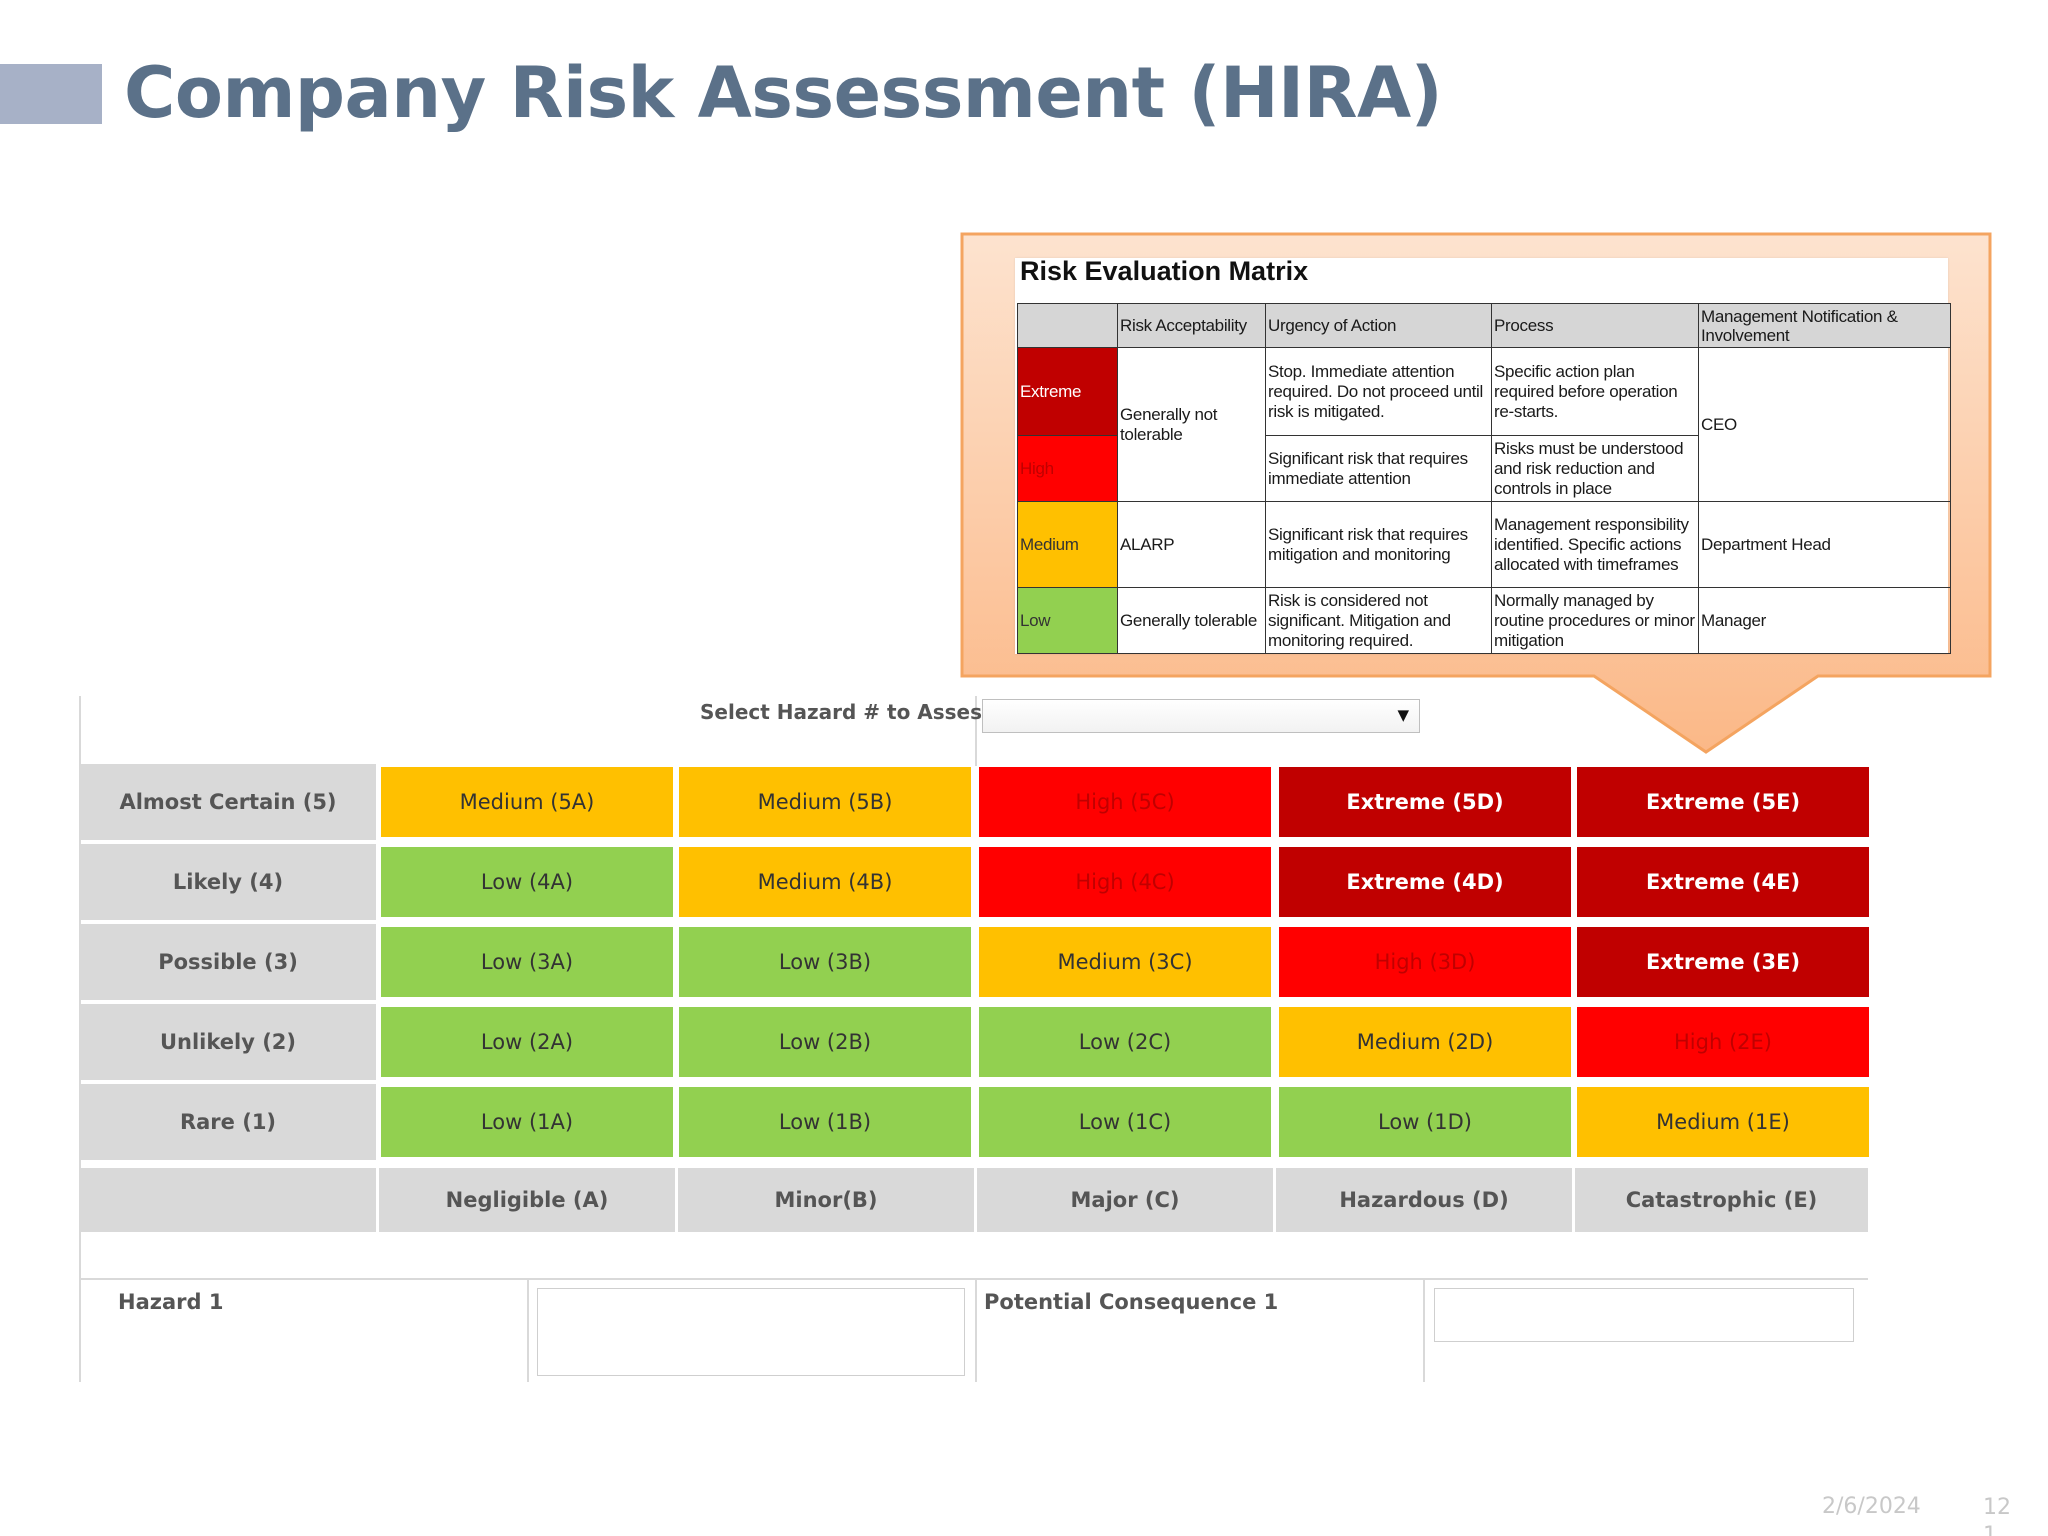 The width and height of the screenshot is (2048, 1536). Describe the element at coordinates (1824, 325) in the screenshot. I see `table-header-cell: Management Notification & Involvement` at that location.